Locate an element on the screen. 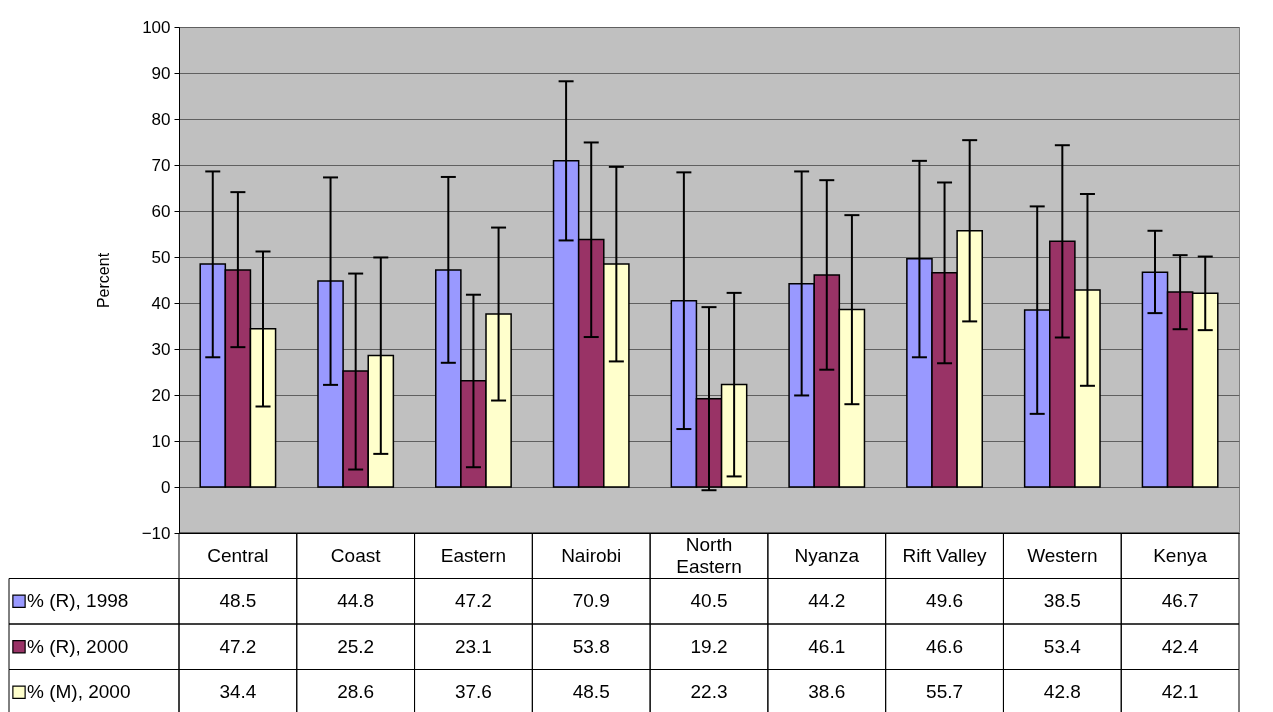 The image size is (1273, 712). y-tick-label: 0 is located at coordinates (166, 487).